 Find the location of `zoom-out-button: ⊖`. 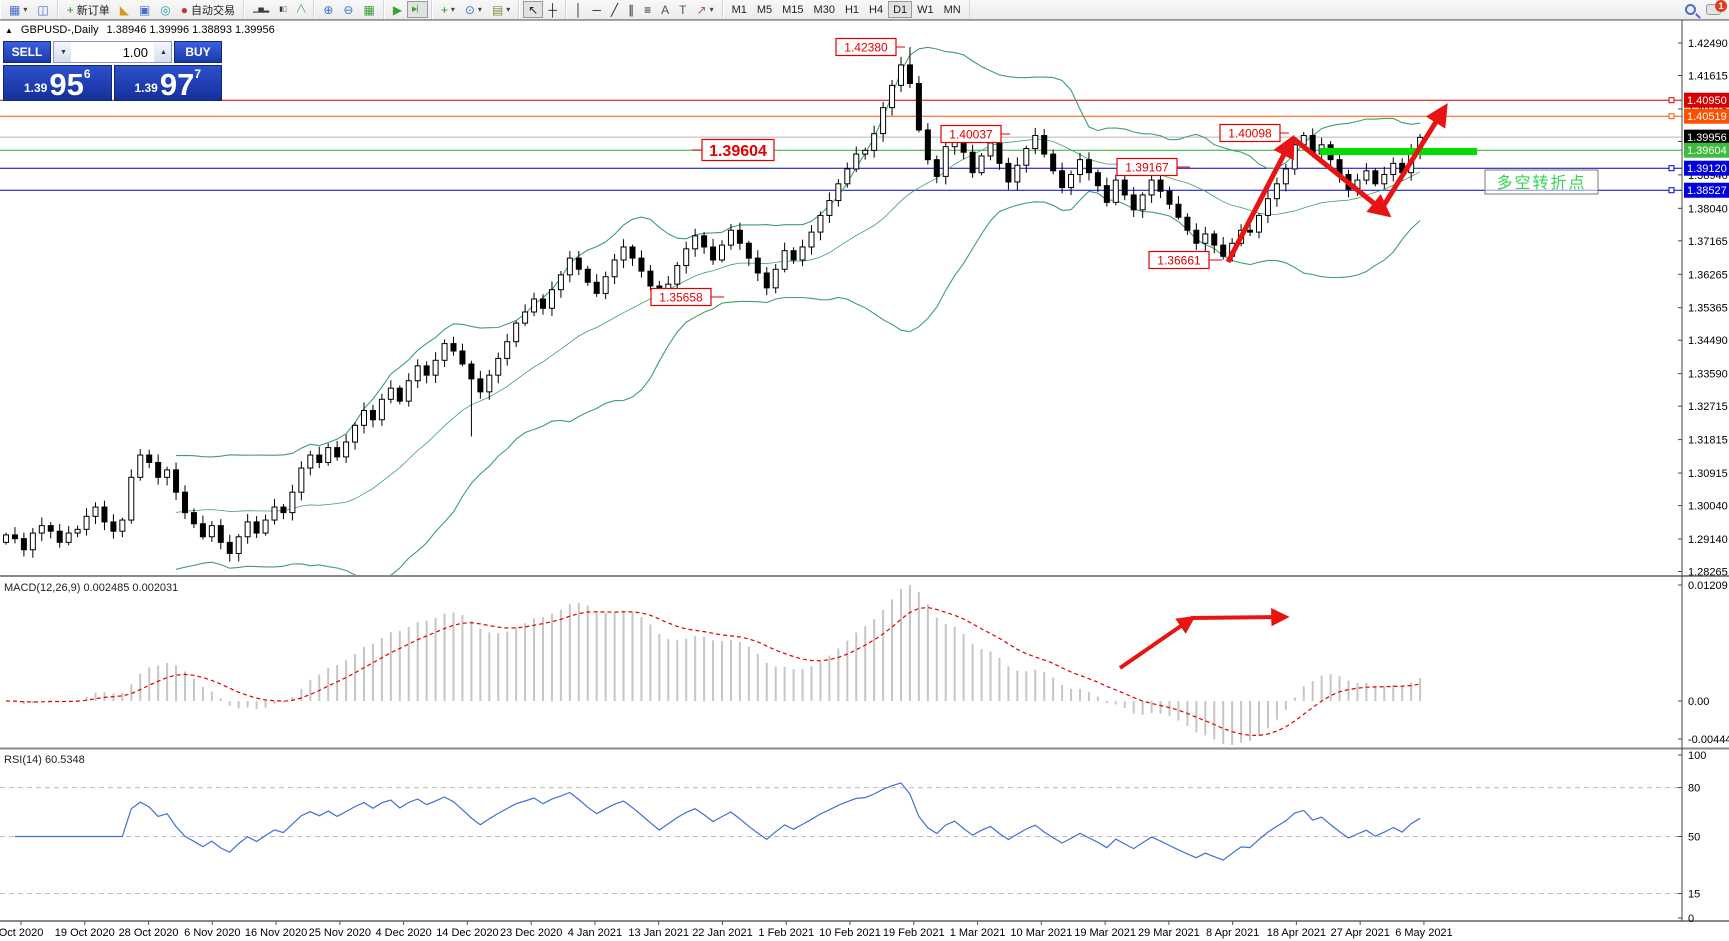

zoom-out-button: ⊖ is located at coordinates (348, 9).